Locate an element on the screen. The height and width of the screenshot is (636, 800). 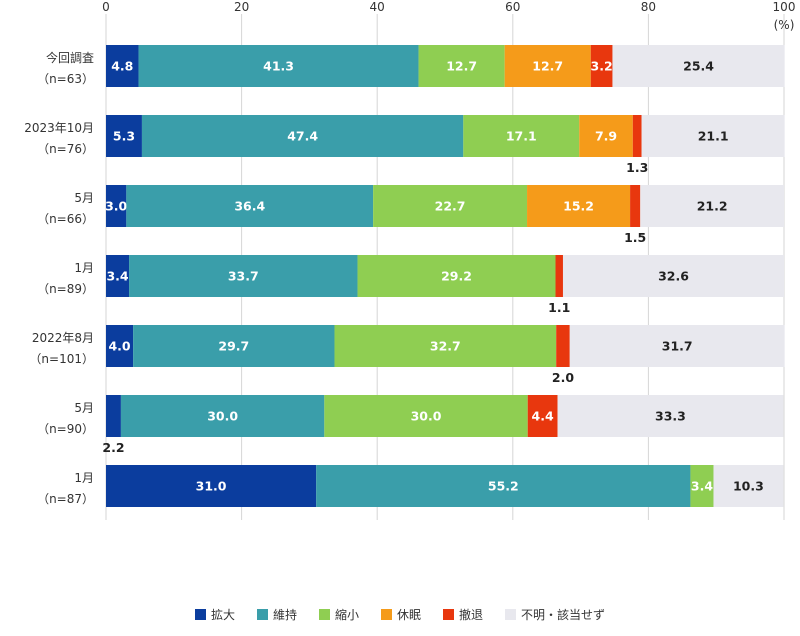
data-label: 5.3 is located at coordinates (124, 136).